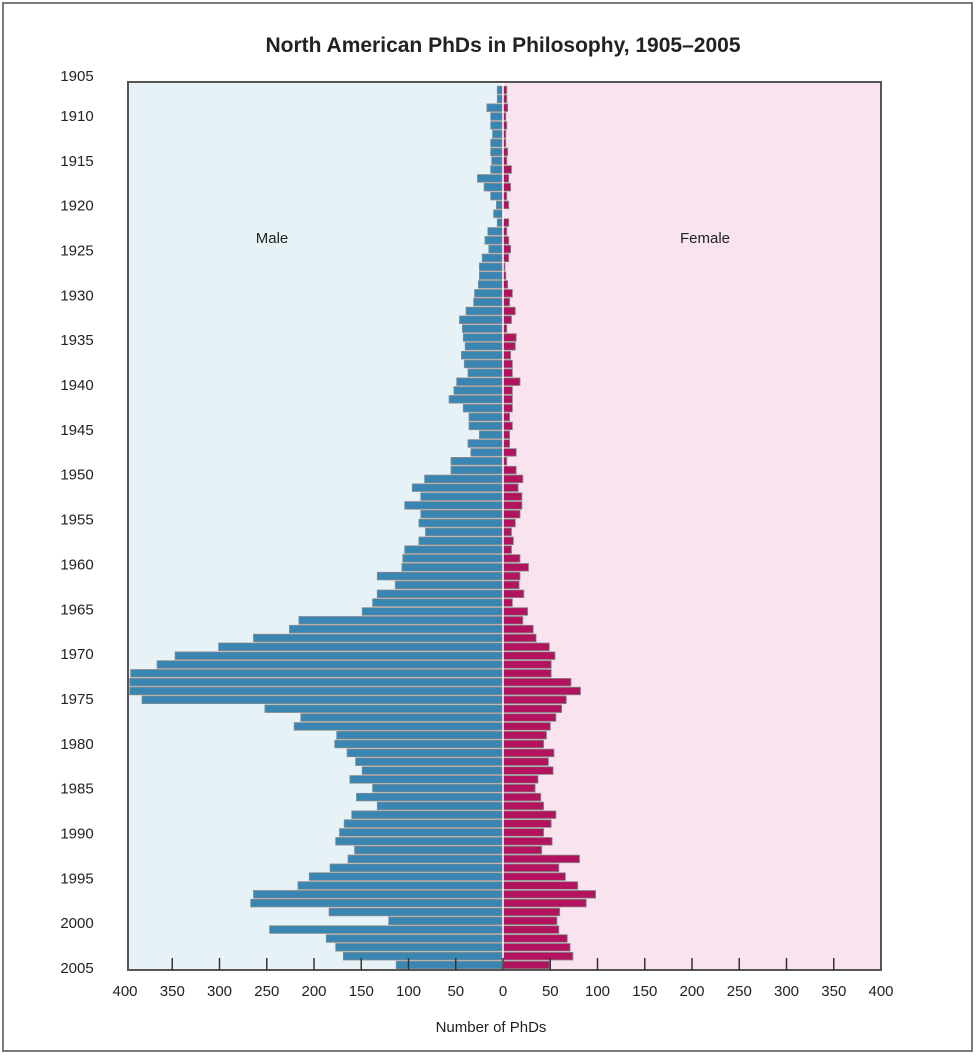 This screenshot has height=1057, width=978. Describe the element at coordinates (506, 222) in the screenshot. I see `female-bar-1921` at that location.